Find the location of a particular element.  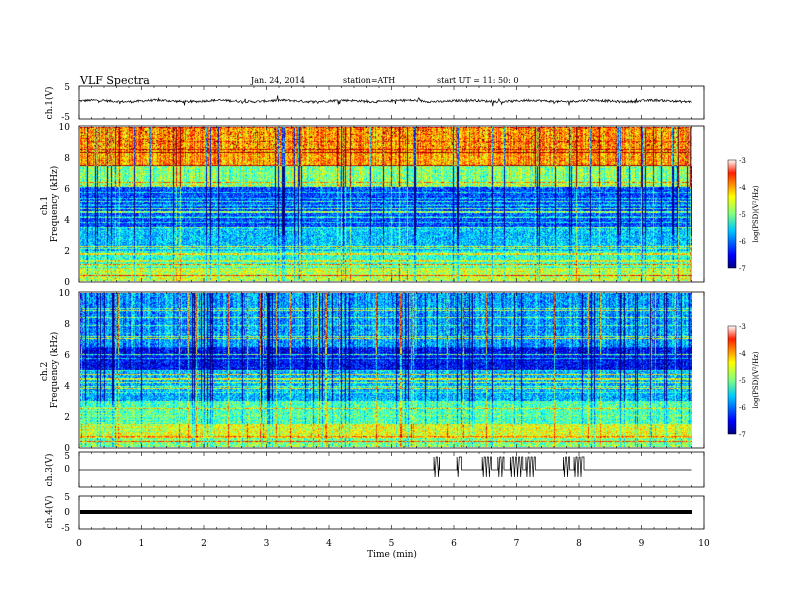

spec1-ylabel-line2: Frequency (kHz) is located at coordinates (54, 204).